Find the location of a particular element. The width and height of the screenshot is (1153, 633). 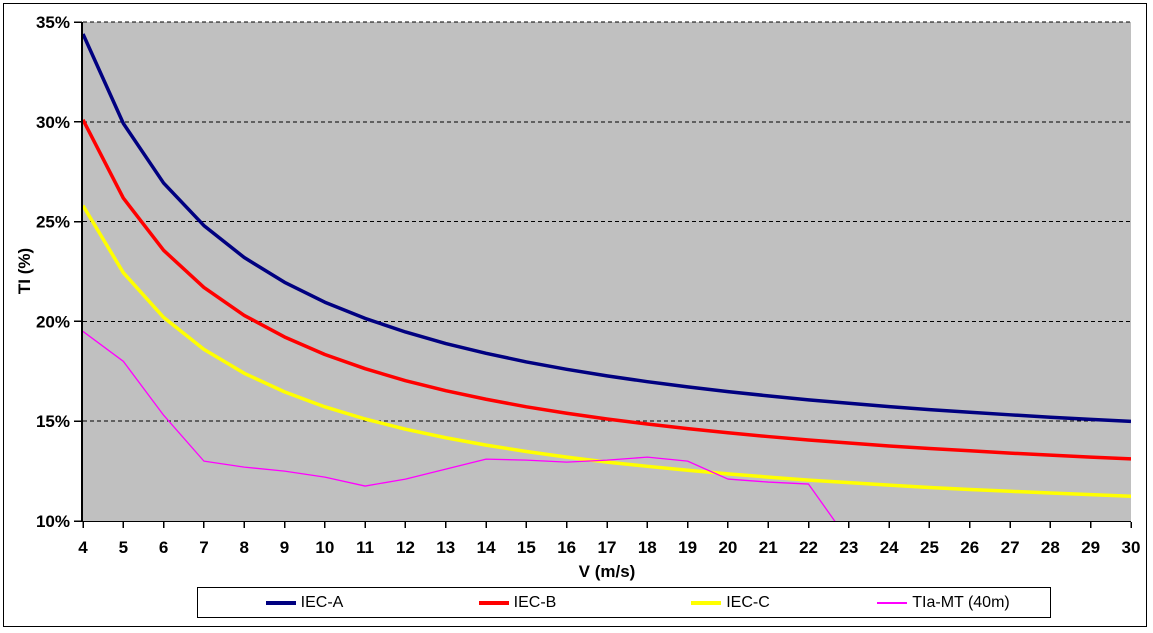

legend-label-tia-mt-40m-: TIa-MT (40m) is located at coordinates (961, 602).